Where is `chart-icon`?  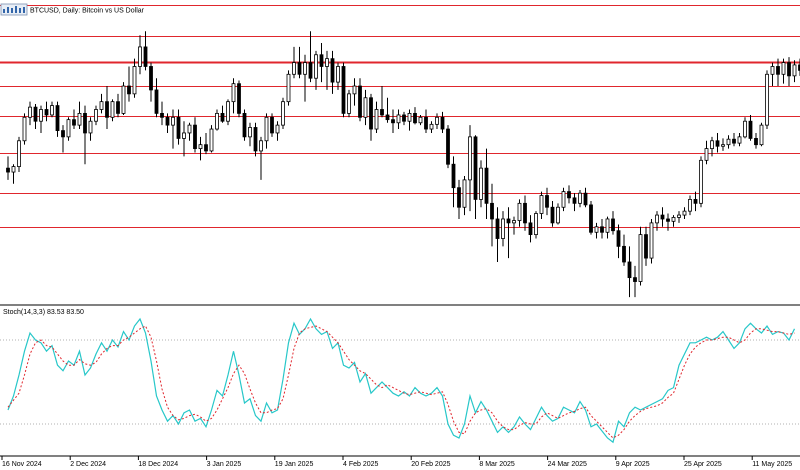
chart-icon is located at coordinates (14, 9).